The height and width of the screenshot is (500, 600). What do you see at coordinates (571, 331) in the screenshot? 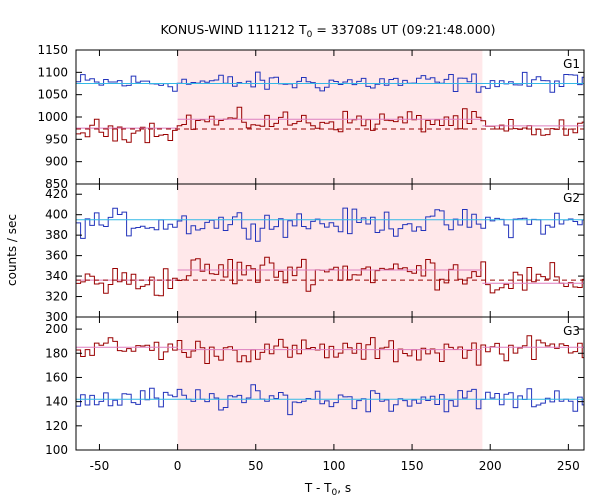
I see `panel-label: G3` at bounding box center [571, 331].